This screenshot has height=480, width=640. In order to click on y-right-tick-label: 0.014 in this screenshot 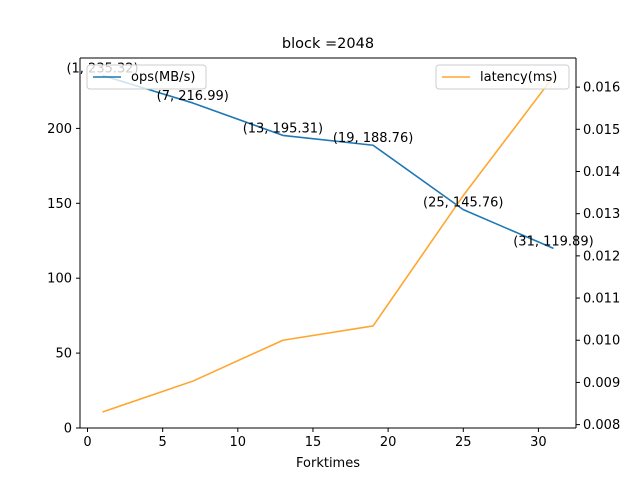, I will do `click(601, 172)`.